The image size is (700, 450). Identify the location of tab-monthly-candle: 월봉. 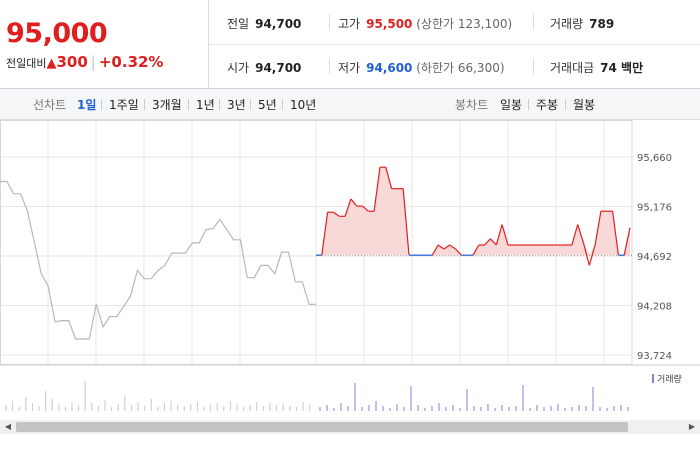
(584, 105).